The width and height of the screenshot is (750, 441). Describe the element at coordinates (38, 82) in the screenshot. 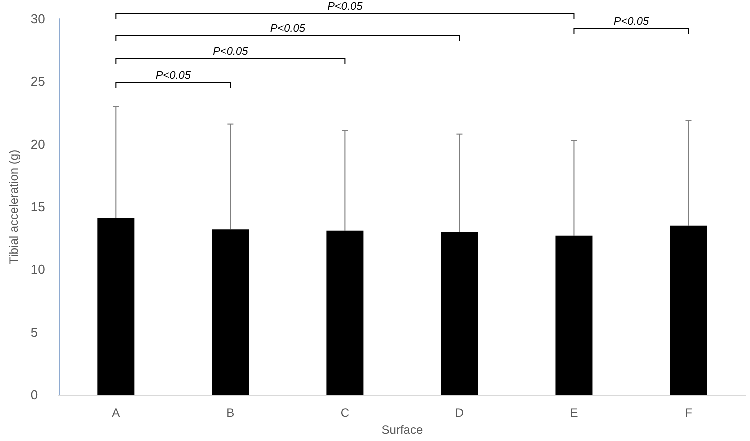

I see `y-tick-label: 25` at that location.